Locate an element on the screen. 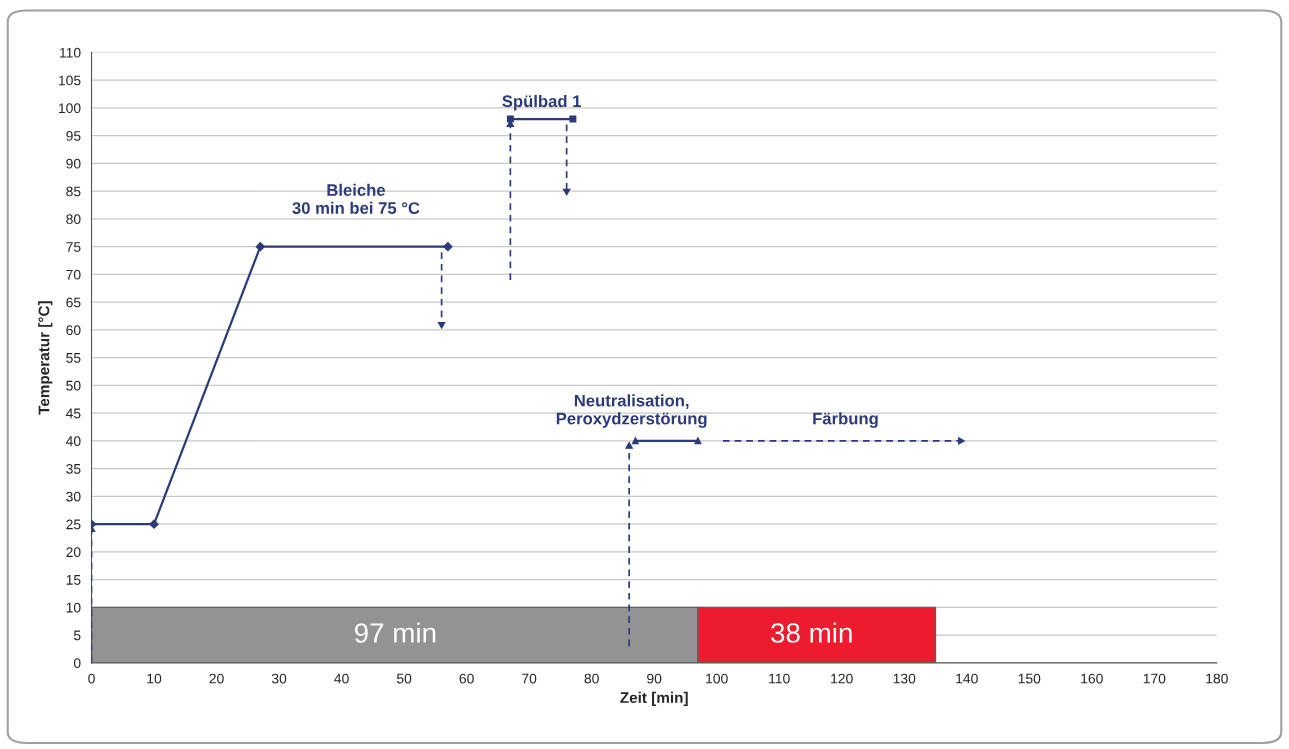 This screenshot has width=1289, height=749. y-tick-label: 65 is located at coordinates (73, 302).